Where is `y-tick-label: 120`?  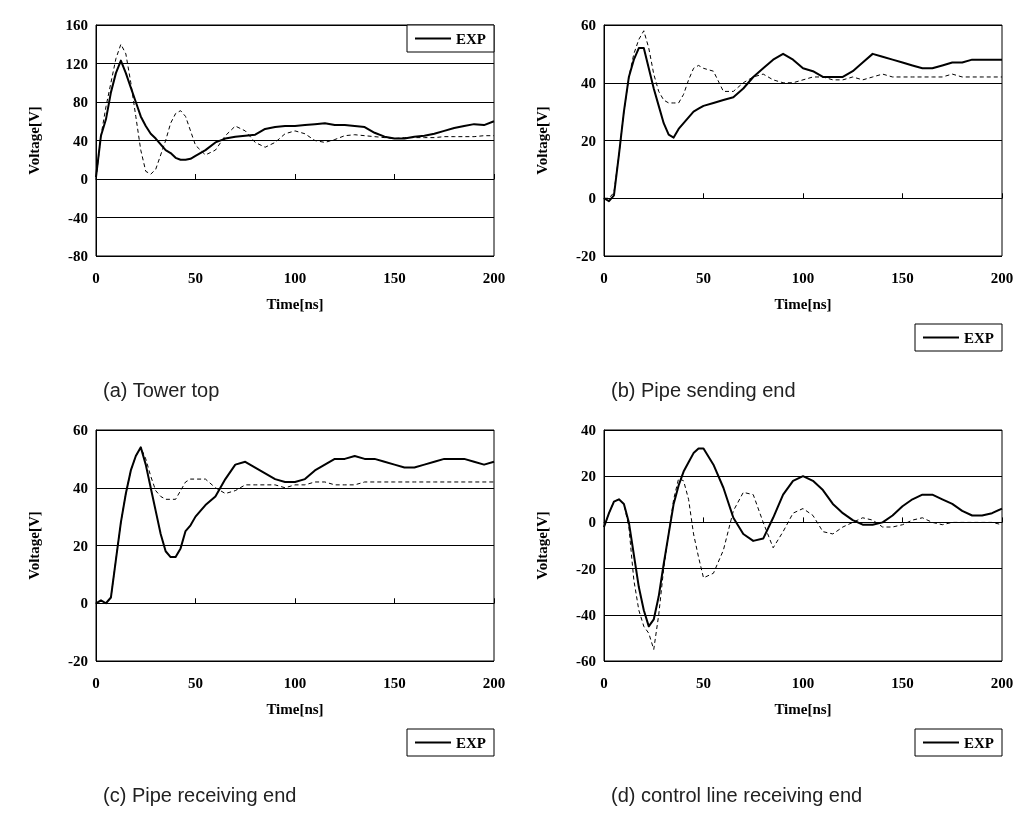 y-tick-label: 120 is located at coordinates (76, 63).